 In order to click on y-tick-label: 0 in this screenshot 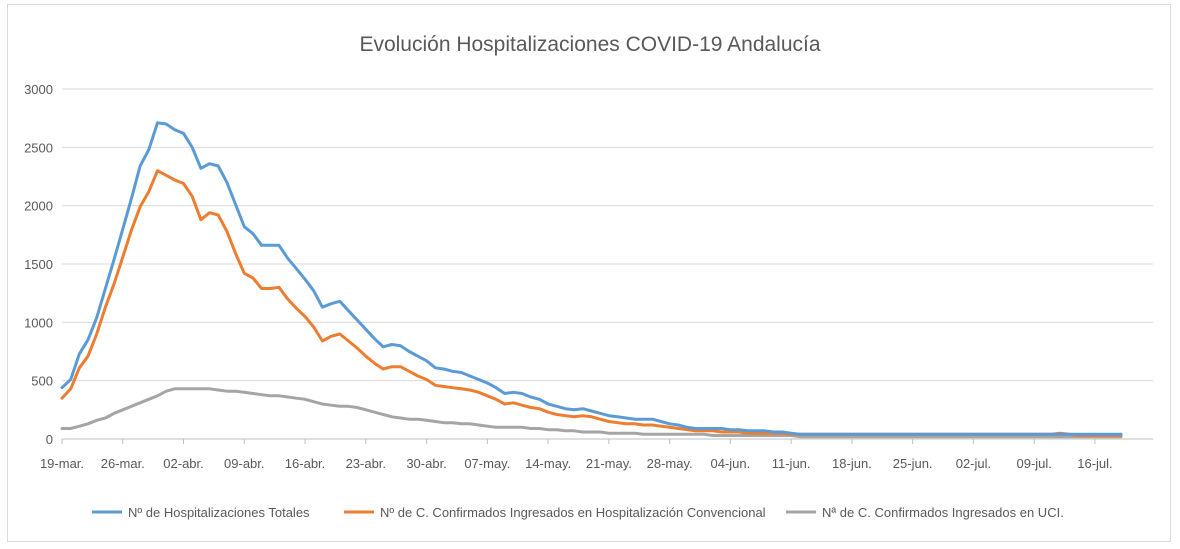, I will do `click(49, 439)`.